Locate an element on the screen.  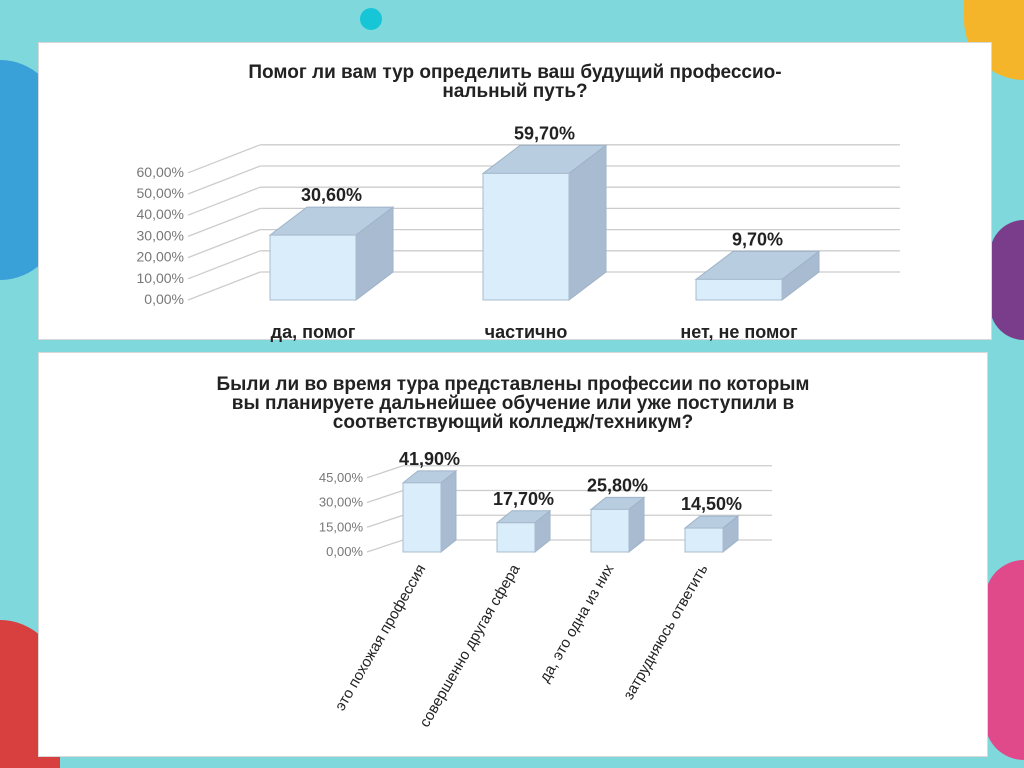
y-tick-label: 60,00% is located at coordinates (160, 172).